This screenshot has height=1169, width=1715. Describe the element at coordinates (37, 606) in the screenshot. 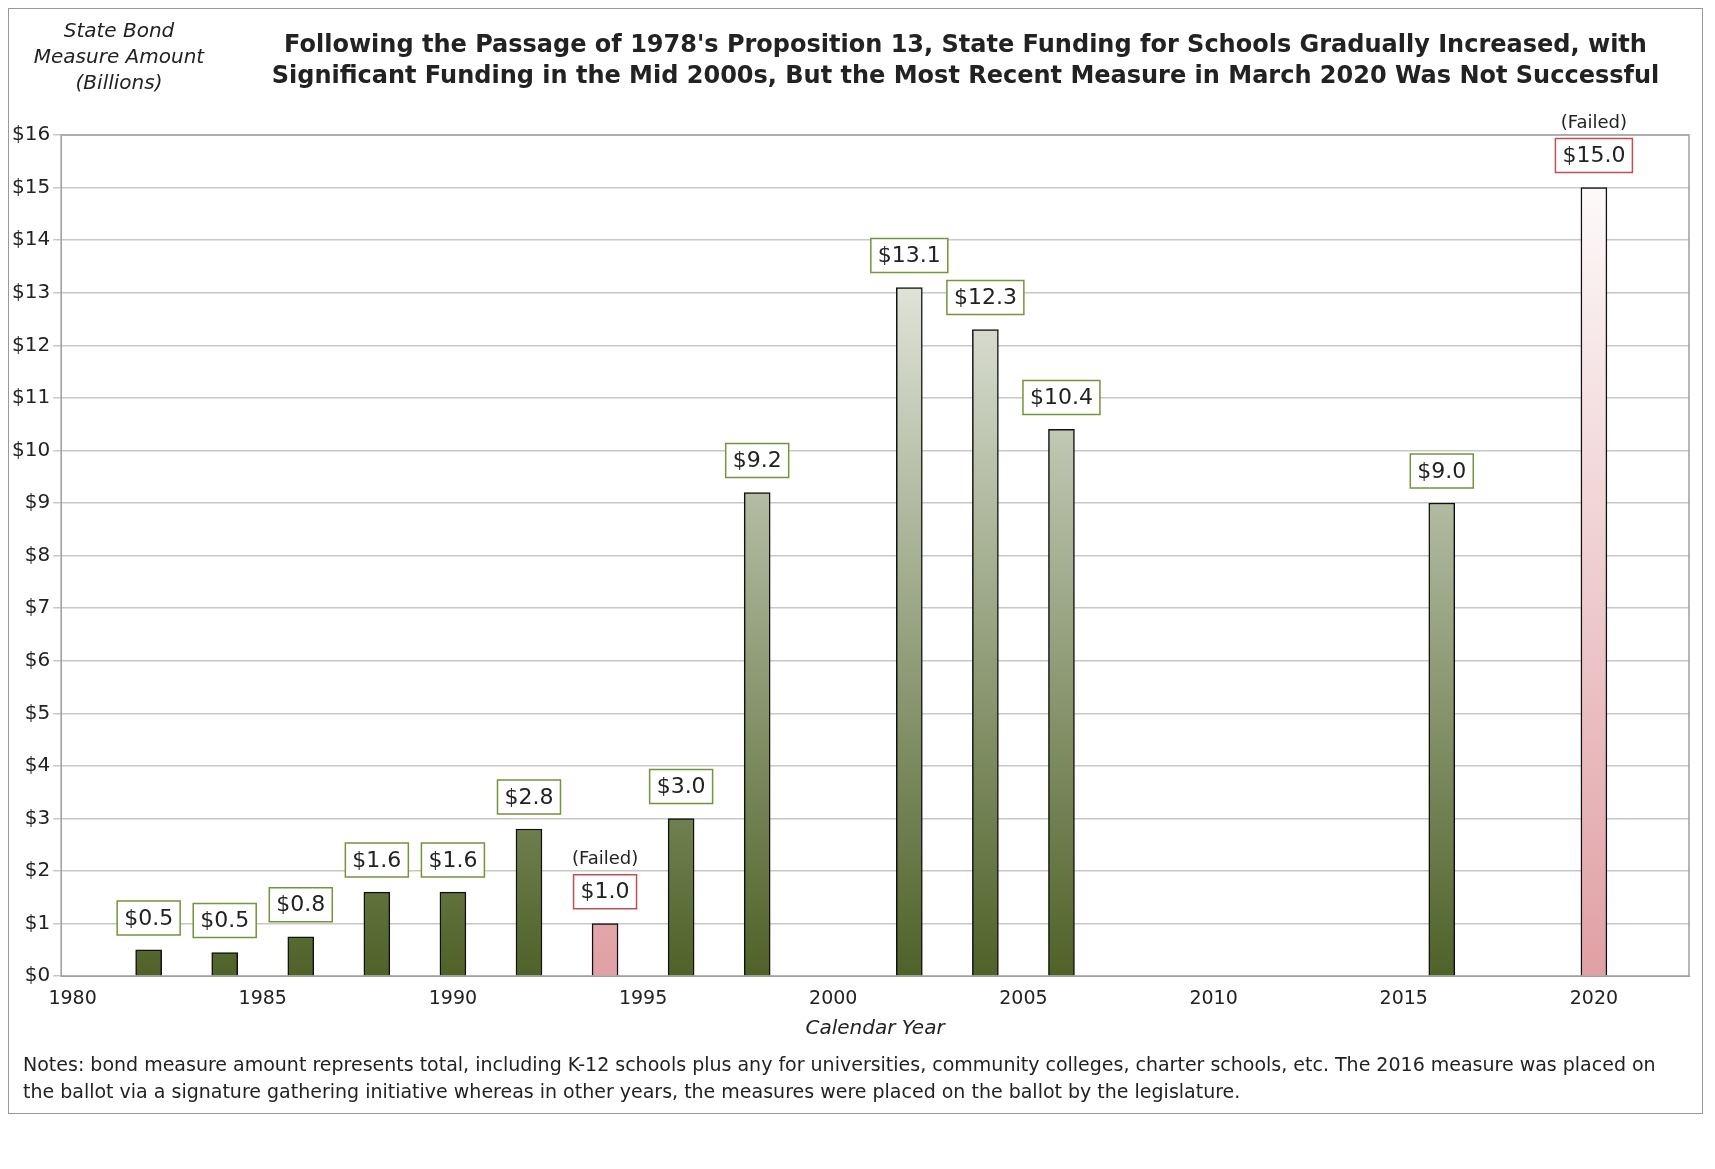

I see `y-tick-label: $7` at that location.